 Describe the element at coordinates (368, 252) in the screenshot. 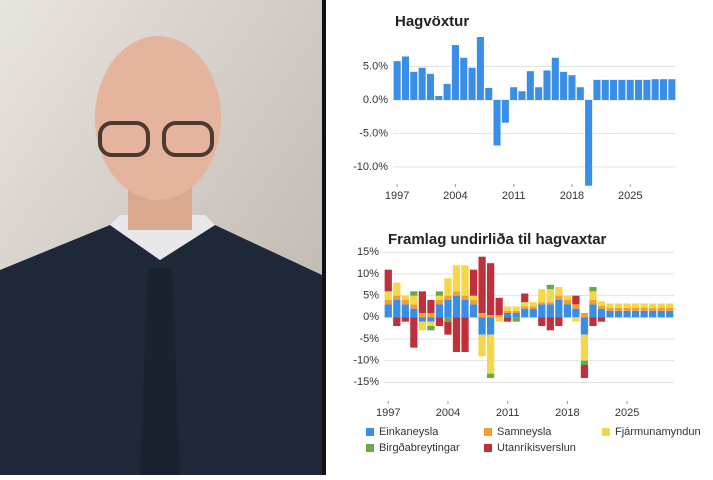

I see `y-tick-label: 15%` at that location.